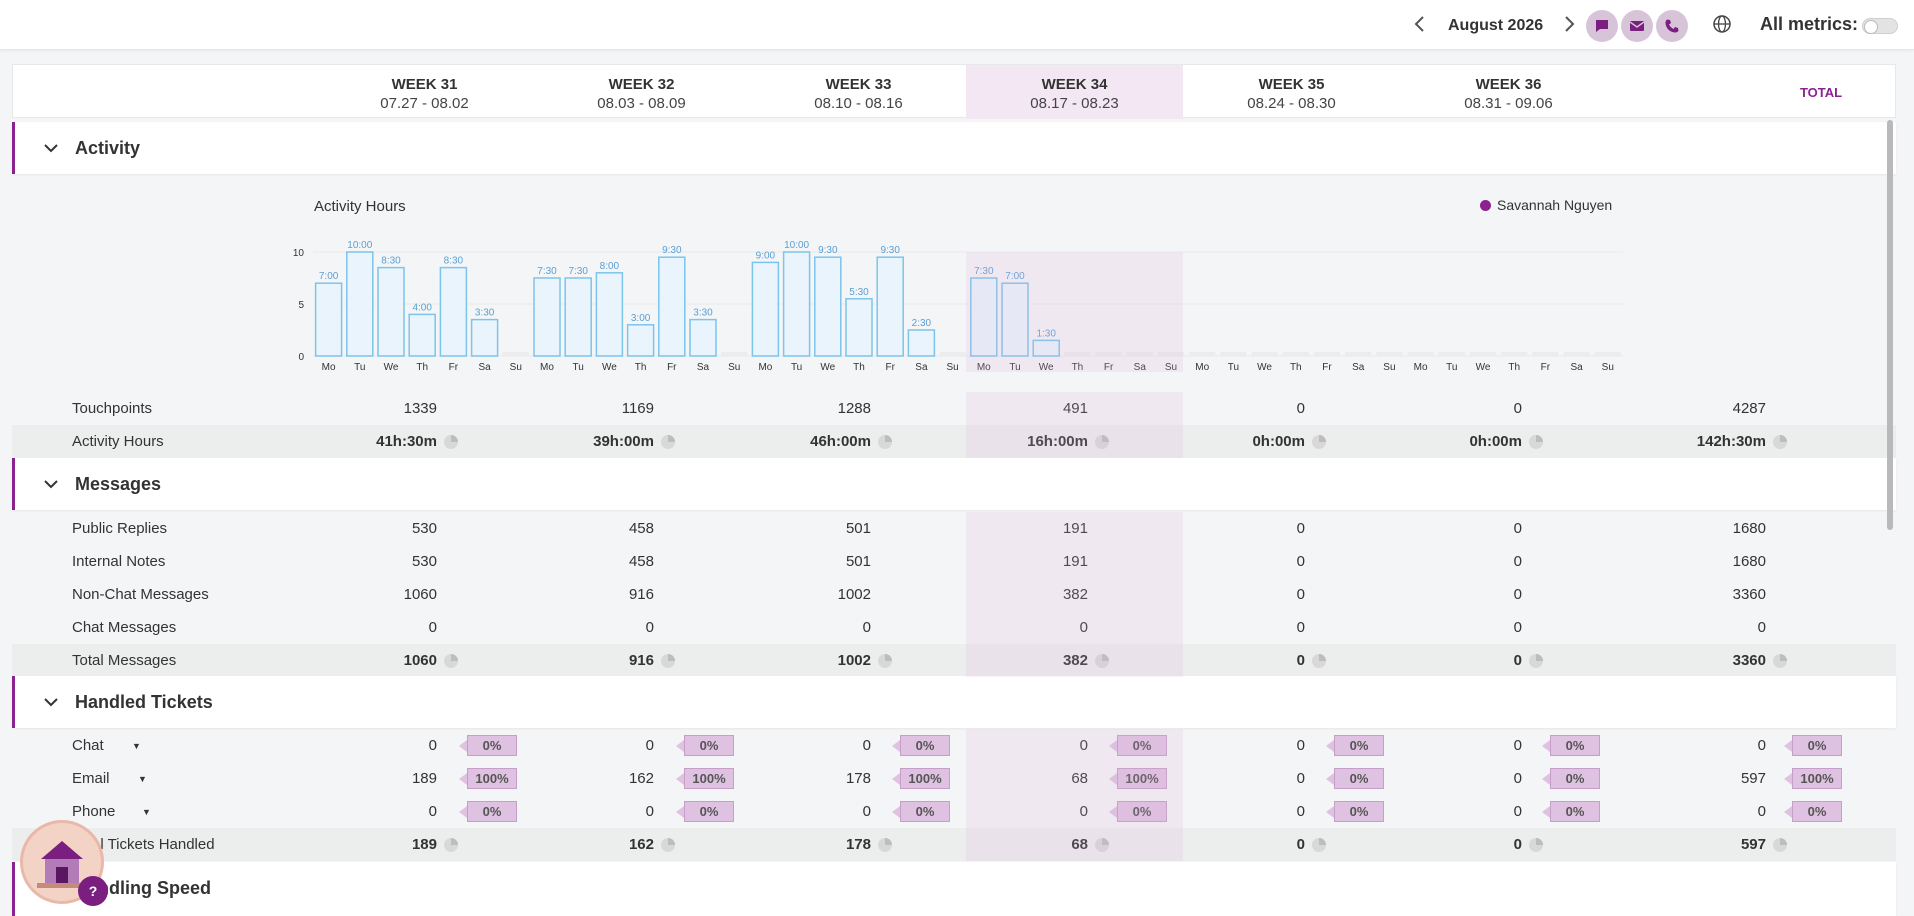 This screenshot has width=1914, height=916. What do you see at coordinates (858, 103) in the screenshot?
I see `week-range: 08.10 - 08.16` at bounding box center [858, 103].